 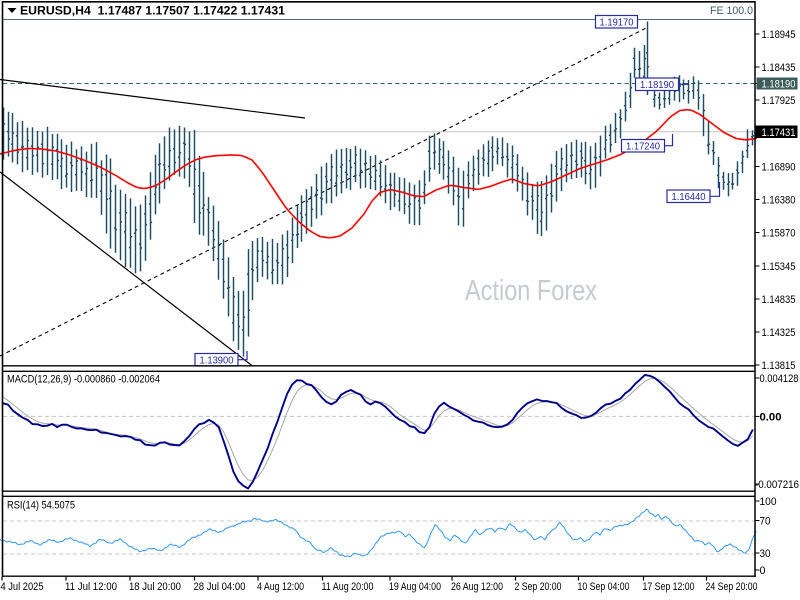 What do you see at coordinates (779, 35) in the screenshot?
I see `svg-text: 1.18945` at bounding box center [779, 35].